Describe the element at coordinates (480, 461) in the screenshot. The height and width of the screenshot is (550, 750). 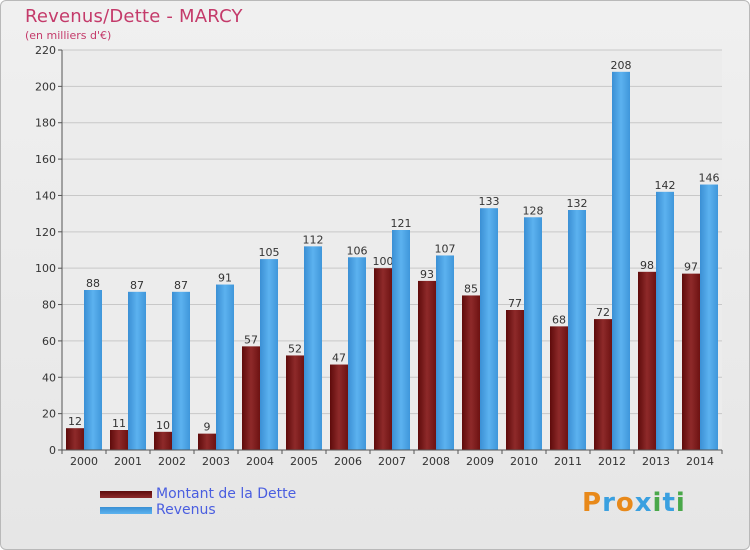
I see `x-tick-label: 2009` at that location.